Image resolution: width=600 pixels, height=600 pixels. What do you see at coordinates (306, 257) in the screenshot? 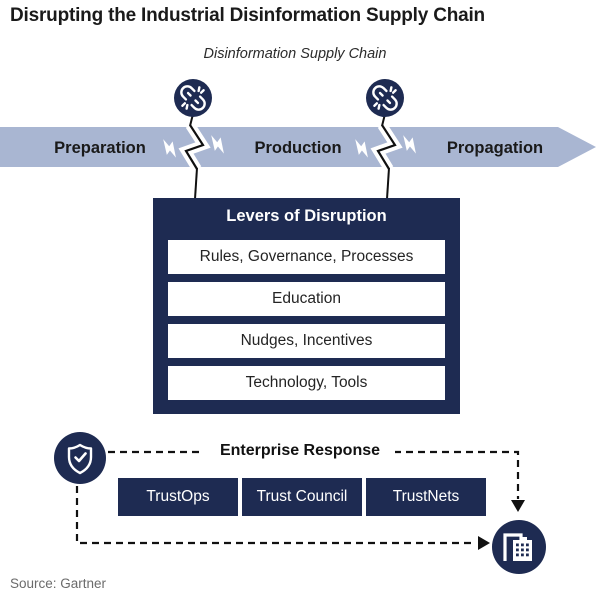
I see `lever-item-rules-governance-processes: Rules, Governance, Processes` at bounding box center [306, 257].